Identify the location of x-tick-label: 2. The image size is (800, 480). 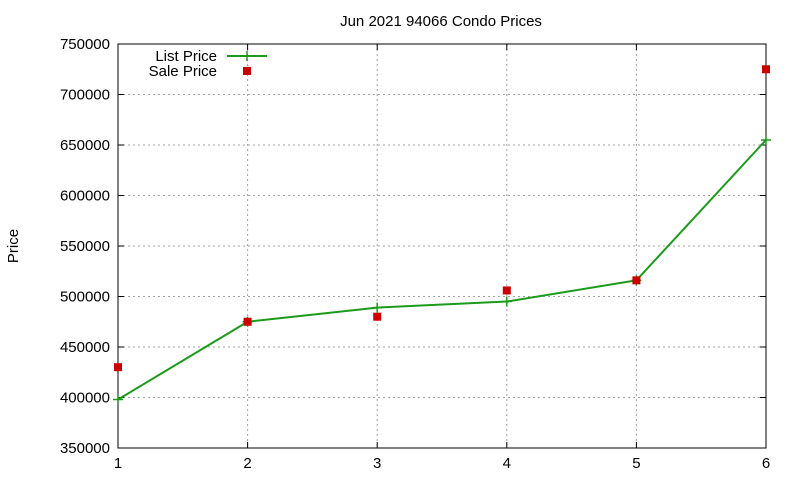
(247, 463).